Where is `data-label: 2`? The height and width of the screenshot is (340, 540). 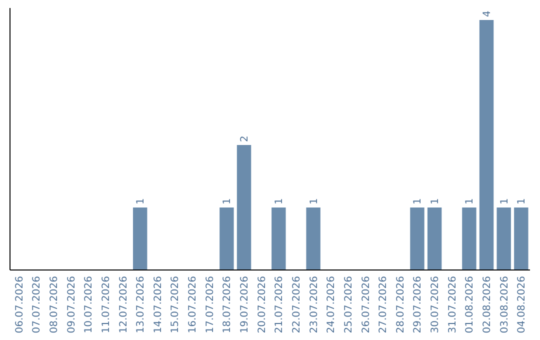
data-label: 2 is located at coordinates (245, 139).